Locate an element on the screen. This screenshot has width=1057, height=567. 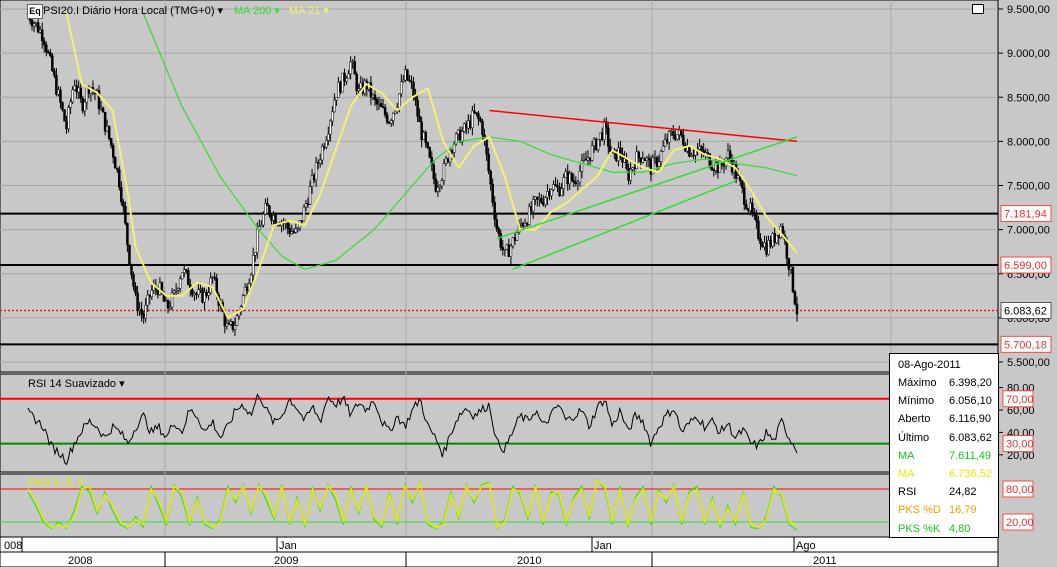
level-label: 7.181,94 is located at coordinates (1025, 215).